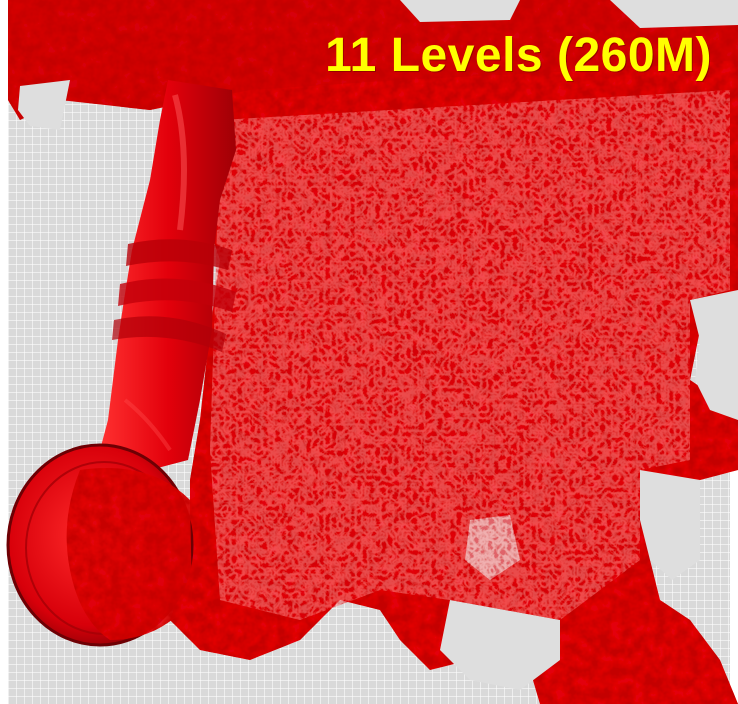  What do you see at coordinates (518, 55) in the screenshot?
I see `title-label: 11 Levels (260M)` at bounding box center [518, 55].